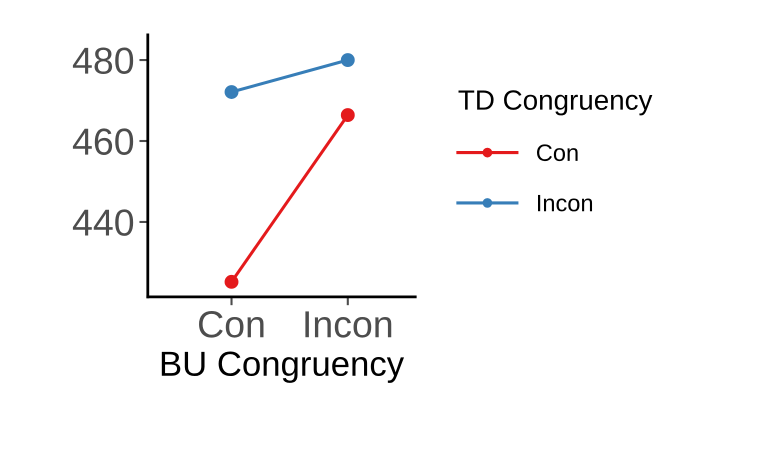 The image size is (782, 466). I want to click on x-axis-title: BU Congruency, so click(283, 367).